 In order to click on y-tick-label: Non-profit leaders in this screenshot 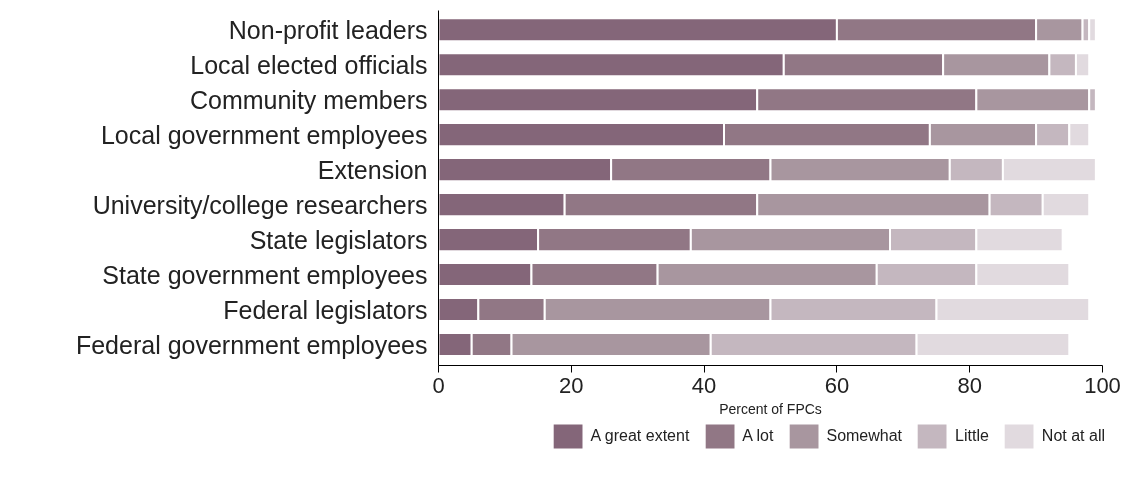, I will do `click(328, 29)`.